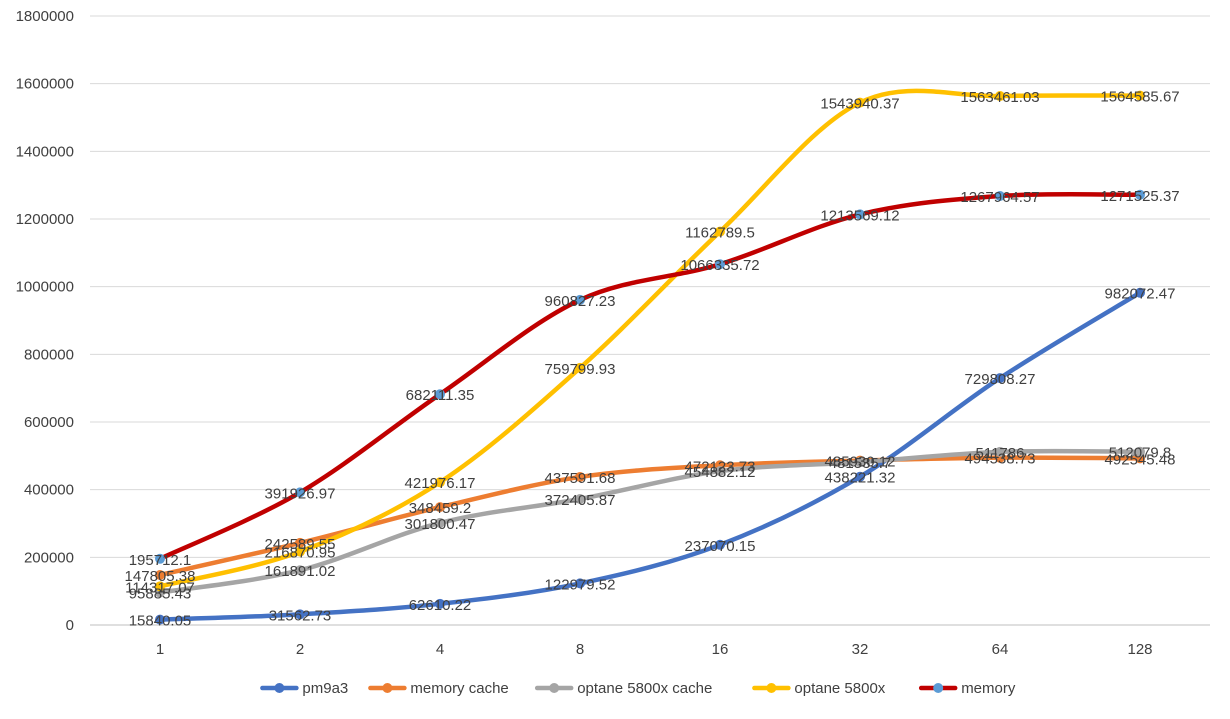 Image resolution: width=1230 pixels, height=719 pixels. What do you see at coordinates (580, 500) in the screenshot?
I see `data-label: 372405.87` at bounding box center [580, 500].